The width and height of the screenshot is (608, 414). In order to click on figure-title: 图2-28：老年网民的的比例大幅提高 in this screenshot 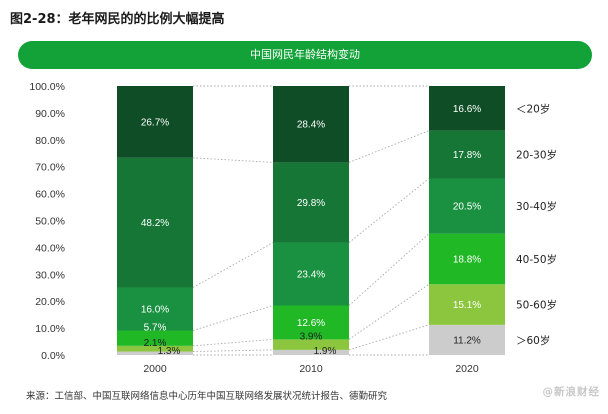, I will do `click(117, 19)`.